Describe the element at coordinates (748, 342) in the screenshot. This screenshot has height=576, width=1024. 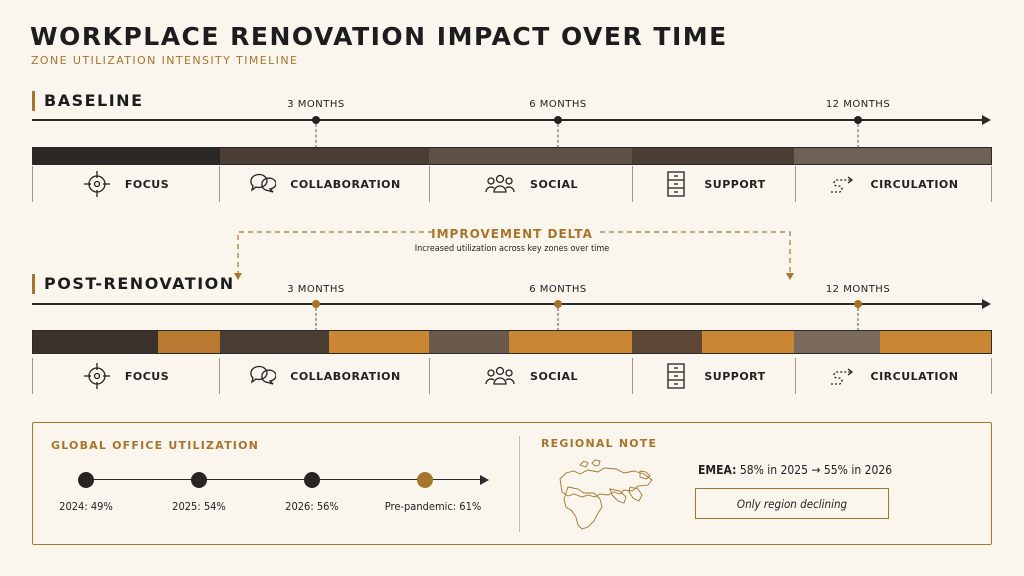
I see `post-bar-support-gain` at that location.